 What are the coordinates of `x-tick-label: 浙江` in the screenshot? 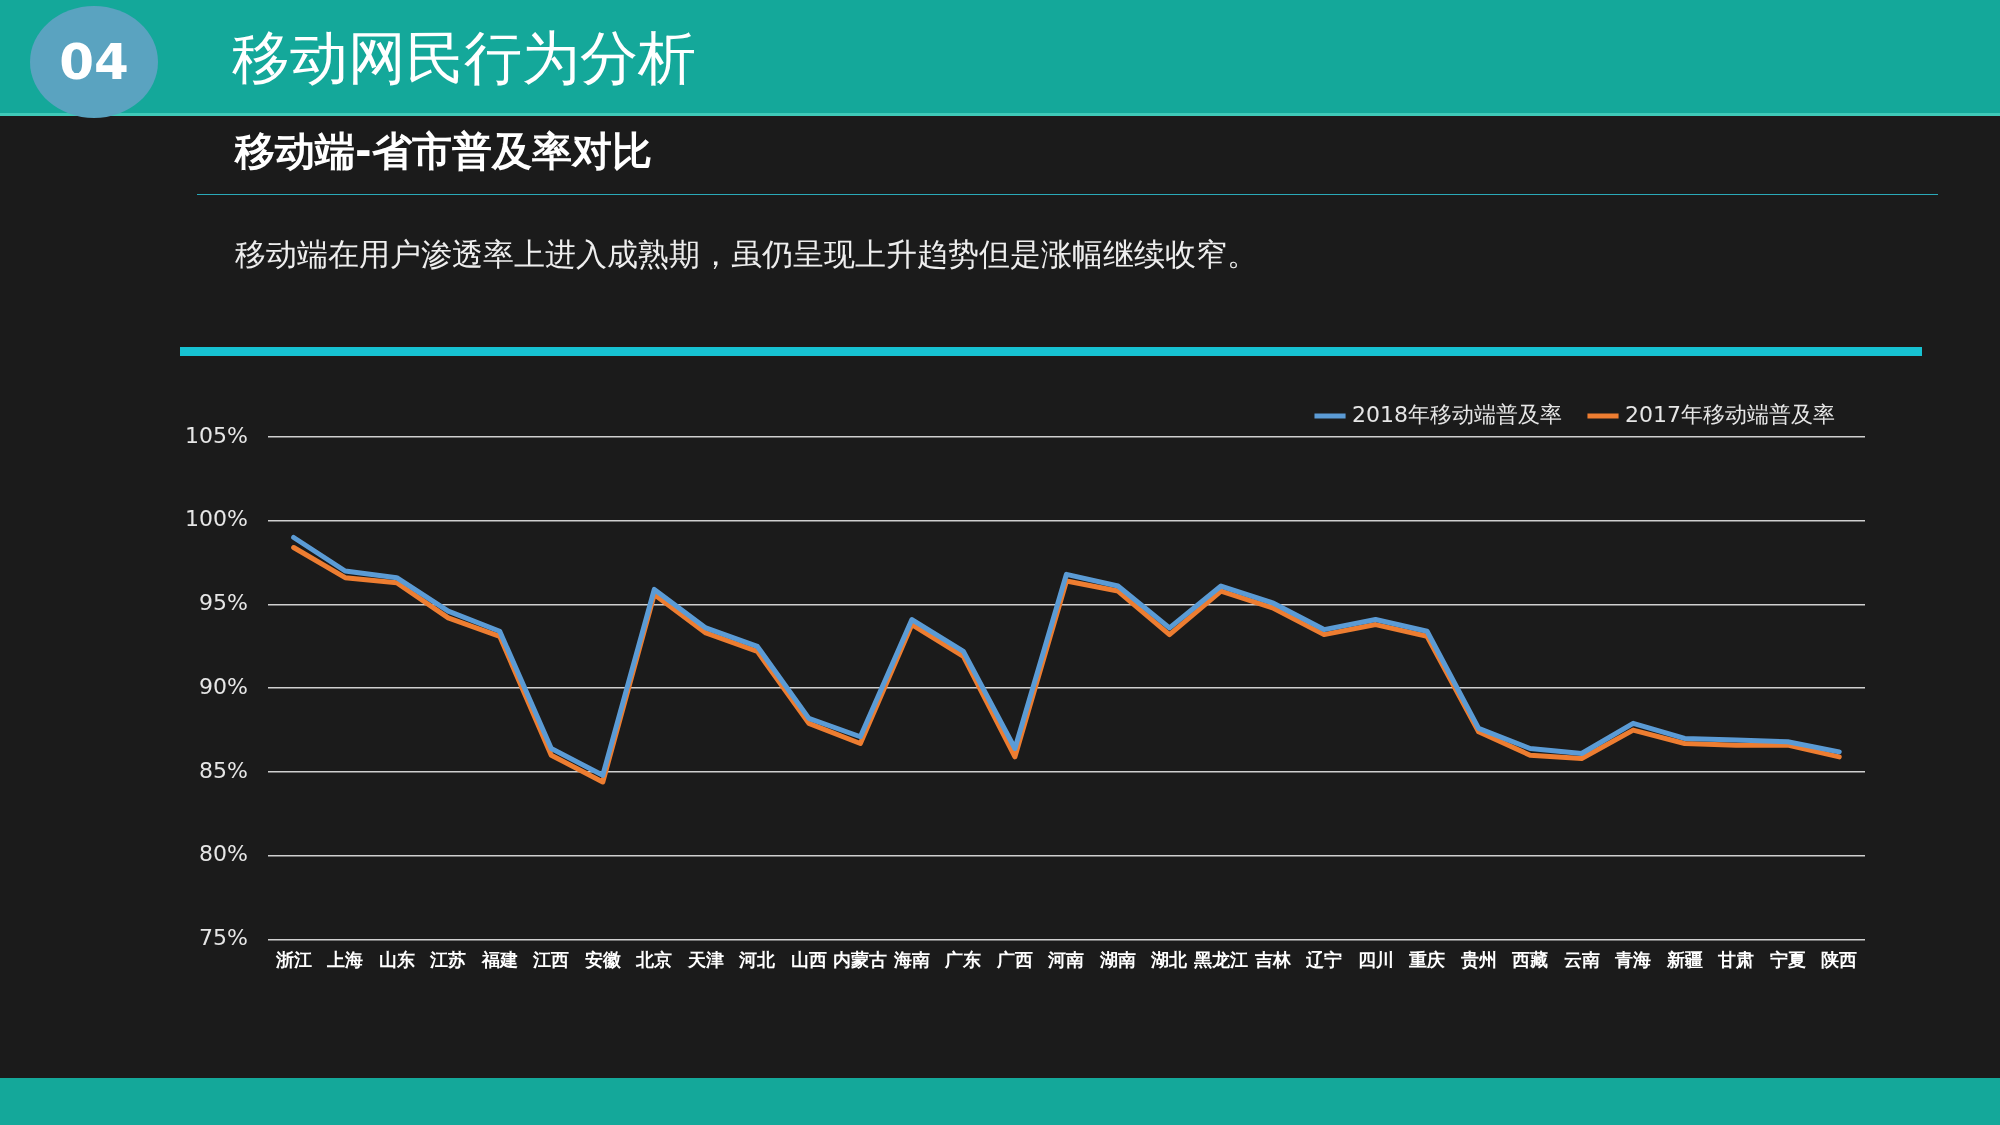 It's located at (293, 959).